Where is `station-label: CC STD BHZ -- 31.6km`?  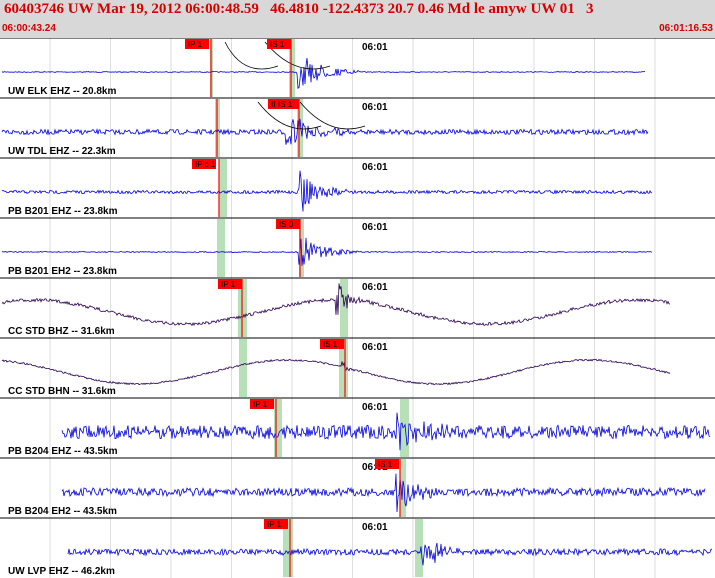 station-label: CC STD BHZ -- 31.6km is located at coordinates (61, 331).